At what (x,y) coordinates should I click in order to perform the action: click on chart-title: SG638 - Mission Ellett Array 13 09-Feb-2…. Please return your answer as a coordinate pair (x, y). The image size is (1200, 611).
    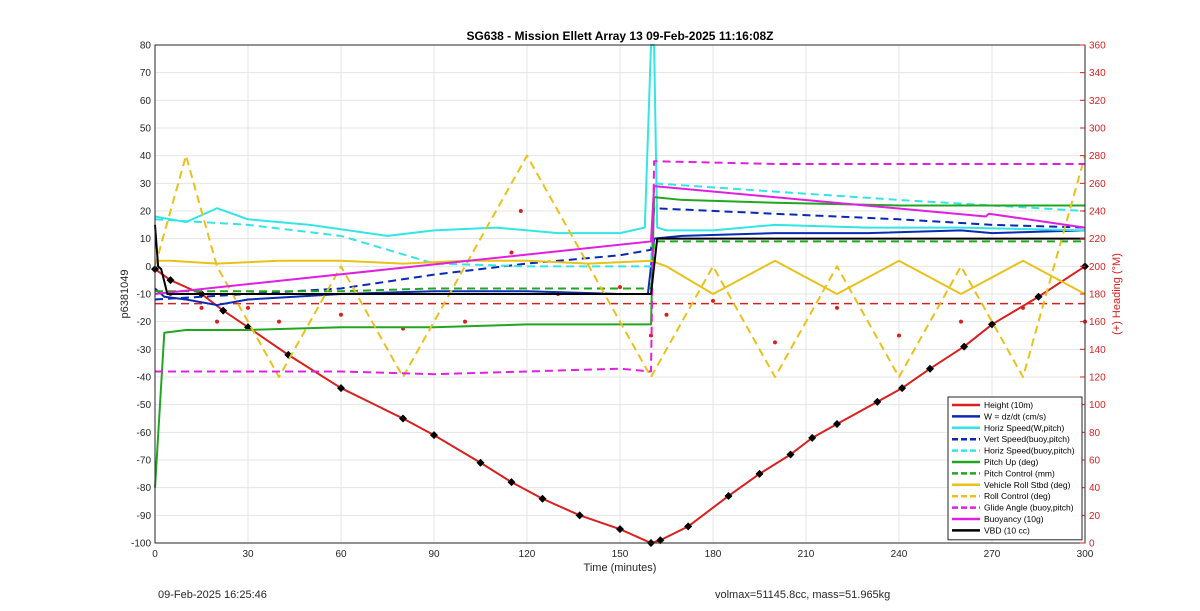
    Looking at the image, I should click on (619, 36).